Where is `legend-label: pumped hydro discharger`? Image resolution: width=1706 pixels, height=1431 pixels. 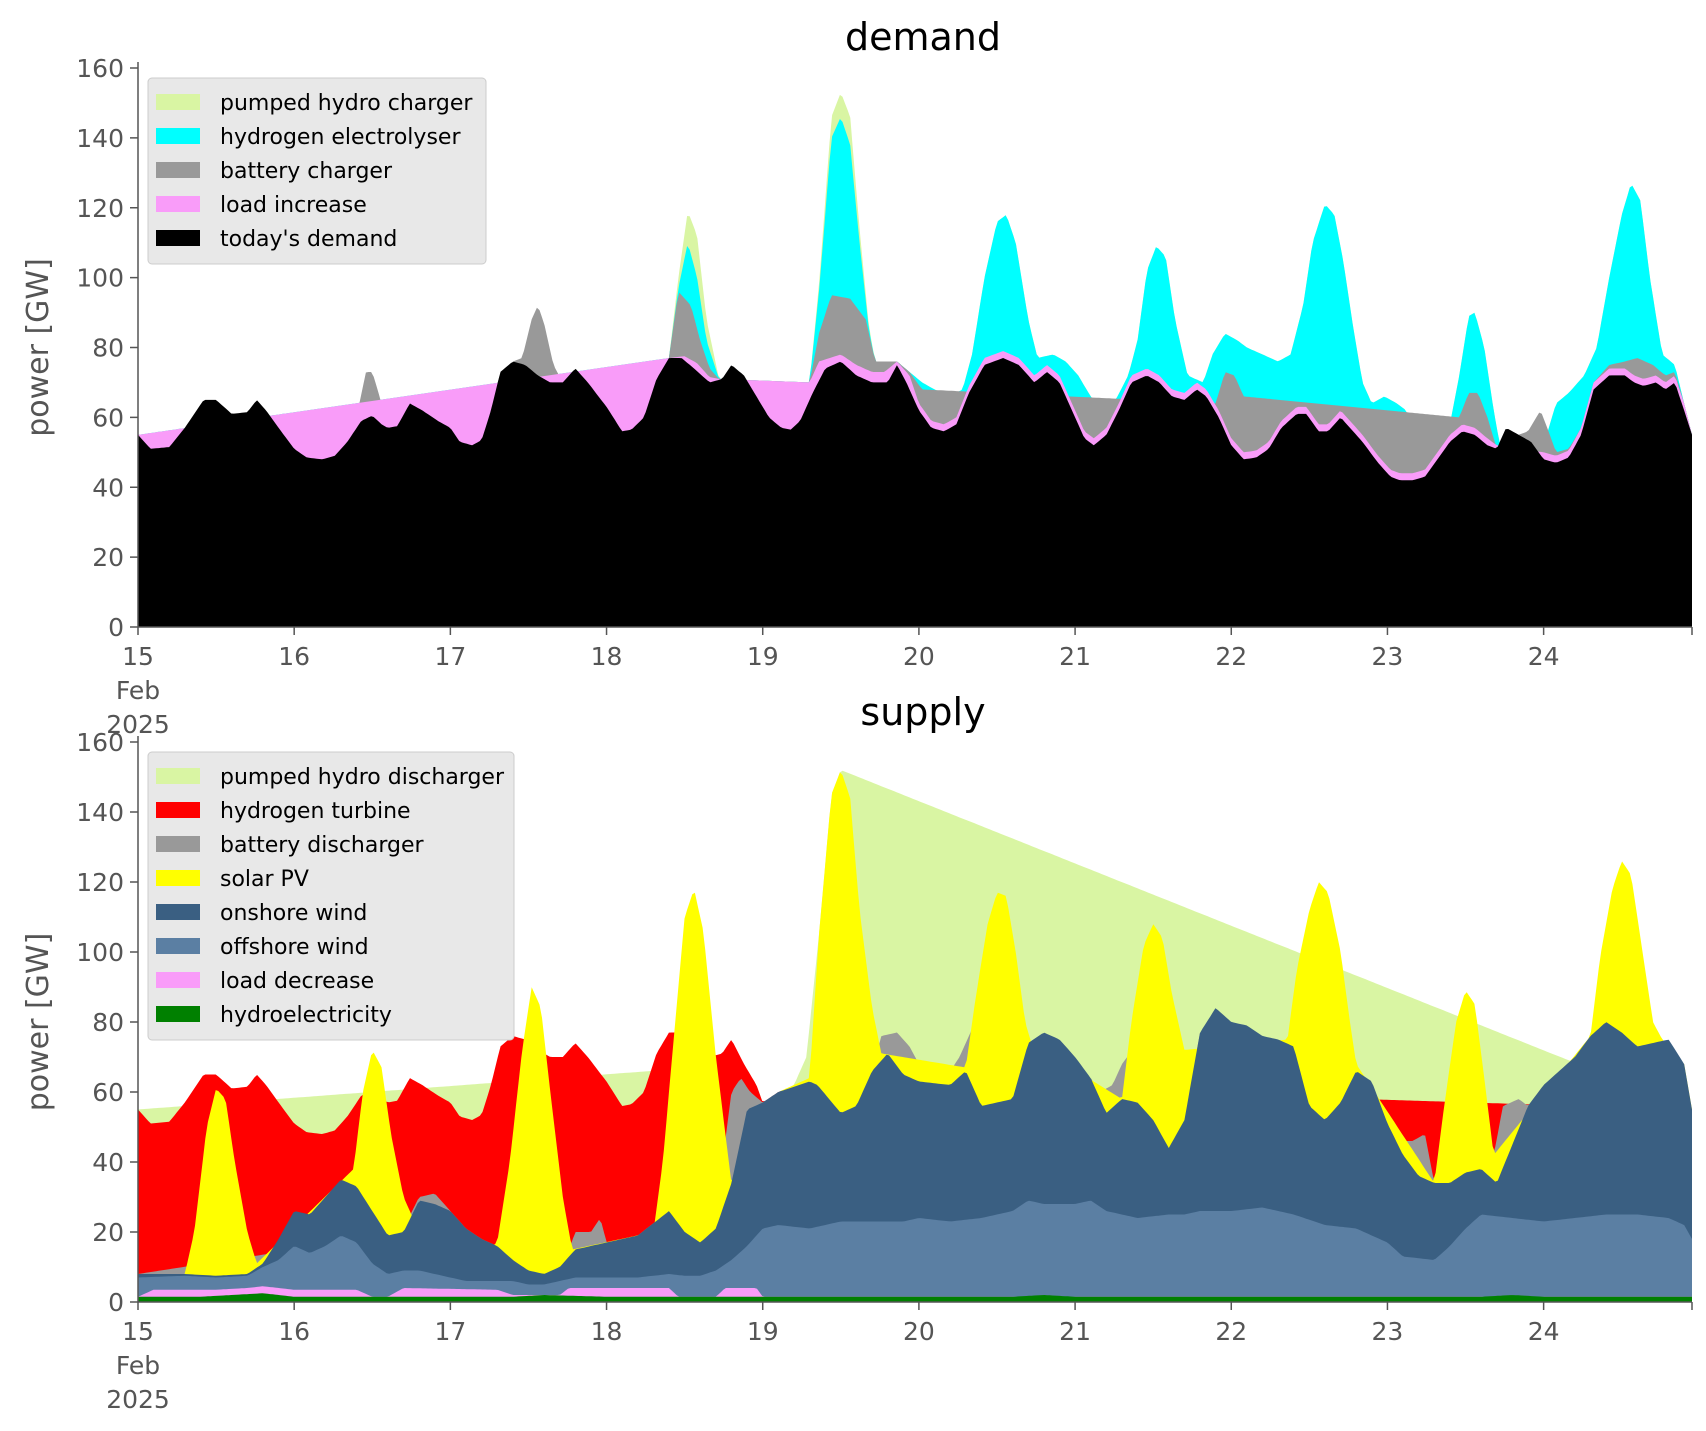 legend-label: pumped hydro discharger is located at coordinates (362, 777).